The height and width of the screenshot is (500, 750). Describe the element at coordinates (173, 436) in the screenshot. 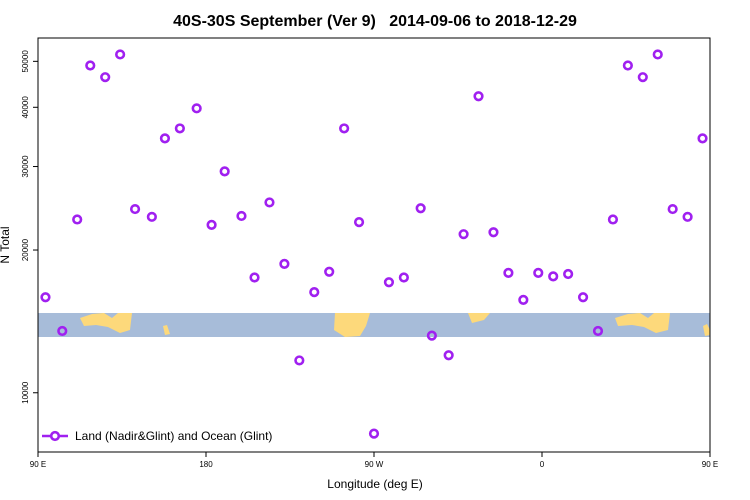

I see `legend-label: Land (Nadir&Glint) and Ocean (Glint)` at that location.